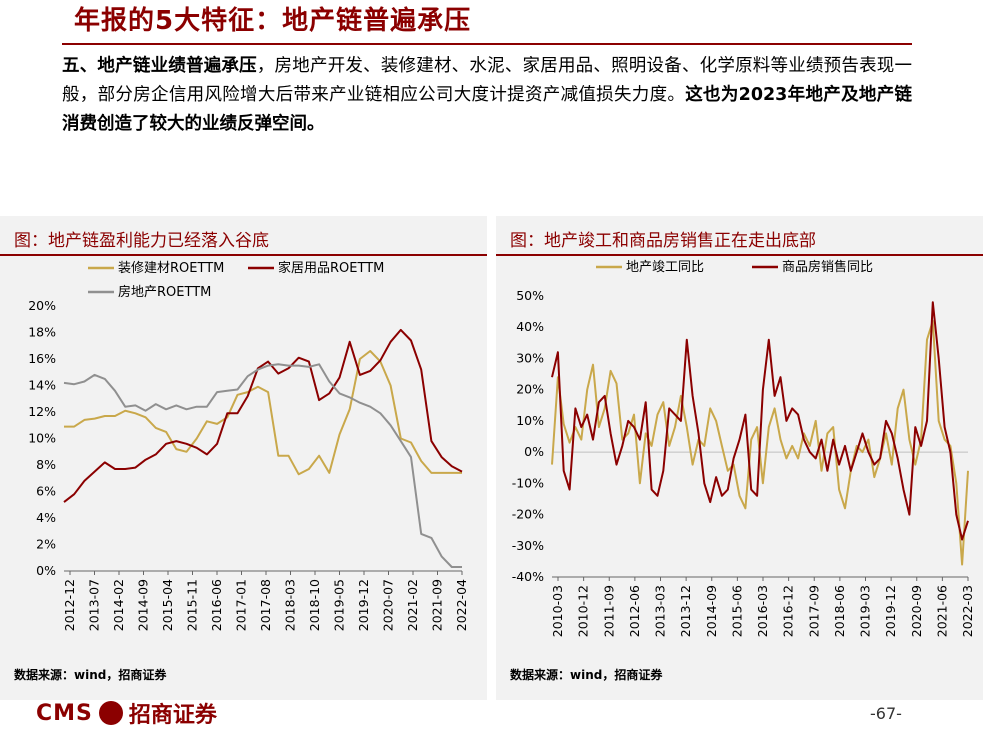 The height and width of the screenshot is (729, 983). What do you see at coordinates (46, 544) in the screenshot?
I see `y-tick-label: 2%` at bounding box center [46, 544].